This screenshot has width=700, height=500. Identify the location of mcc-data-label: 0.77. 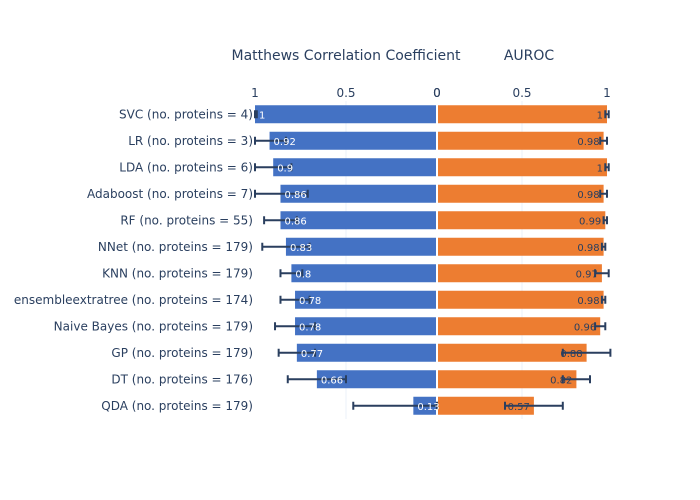
(312, 354).